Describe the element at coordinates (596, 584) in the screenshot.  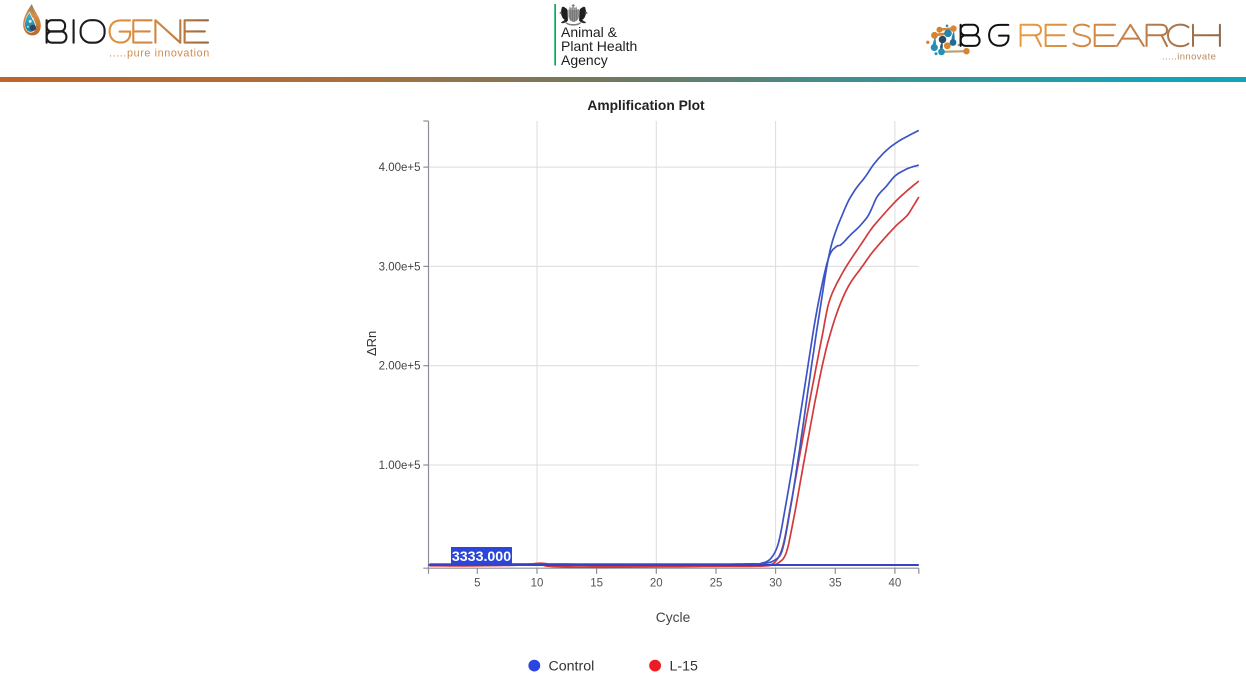
I see `svg-text: 15` at that location.